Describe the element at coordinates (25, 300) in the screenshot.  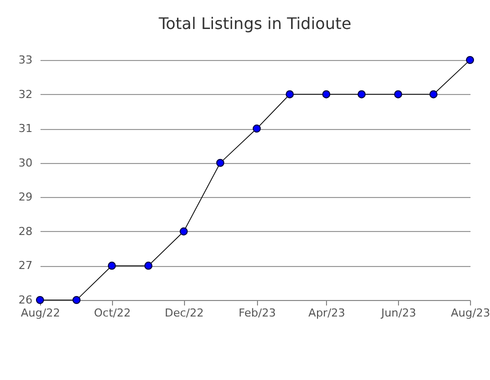
I see `y-tick-label: 26` at that location.